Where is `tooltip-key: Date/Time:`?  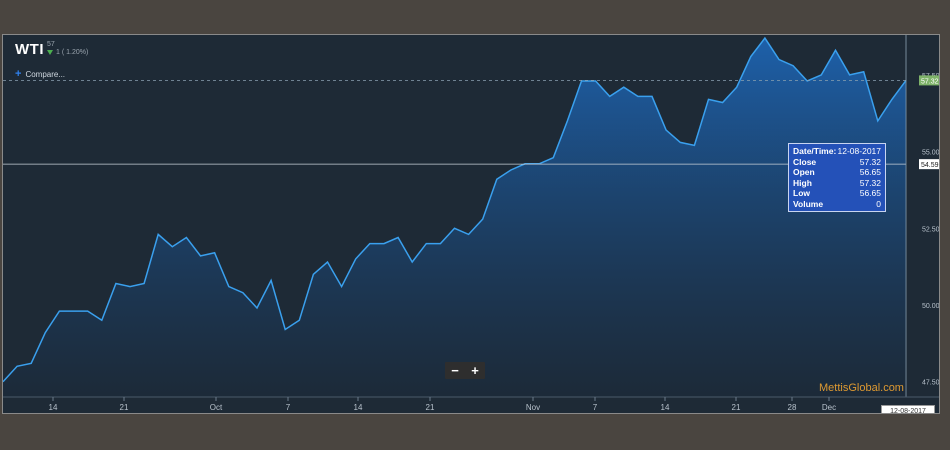 tooltip-key: Date/Time: is located at coordinates (815, 151).